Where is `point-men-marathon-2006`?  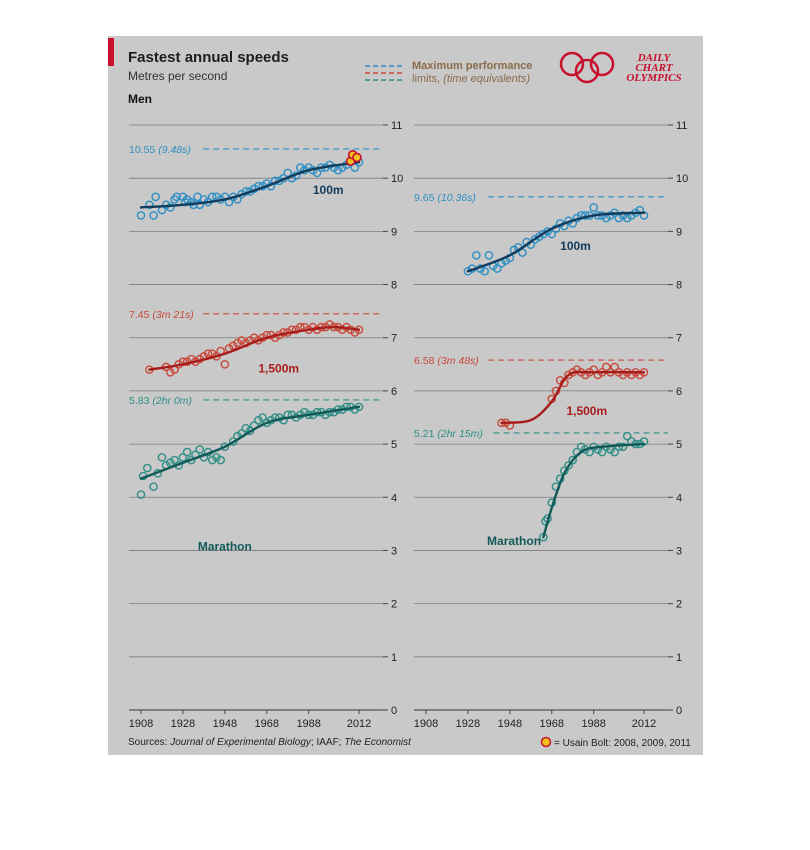
point-men-marathon-2006 is located at coordinates (346, 407).